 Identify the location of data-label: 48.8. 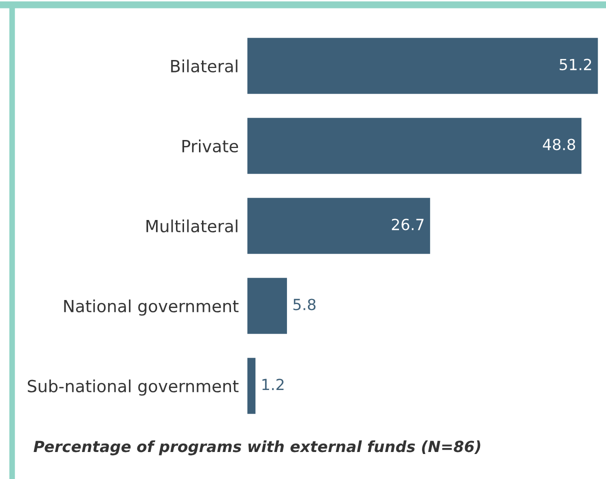
(559, 144).